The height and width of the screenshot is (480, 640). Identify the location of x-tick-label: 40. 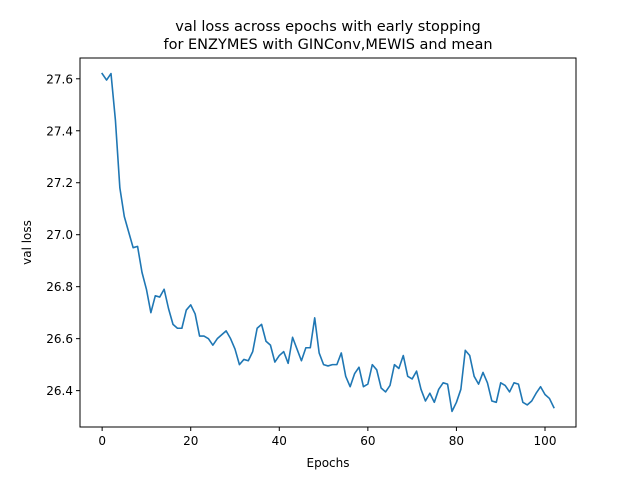
(279, 441).